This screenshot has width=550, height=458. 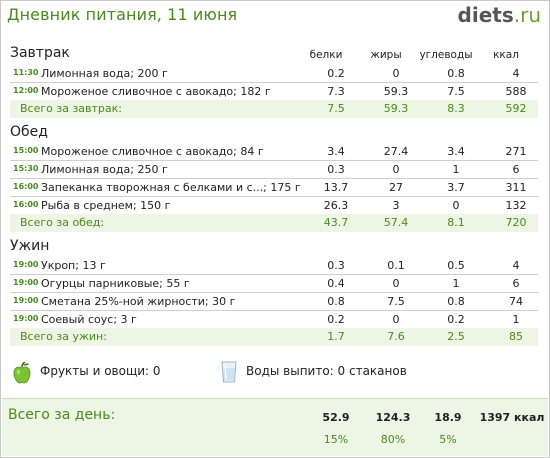 I want to click on total-kcal: 85, so click(x=516, y=336).